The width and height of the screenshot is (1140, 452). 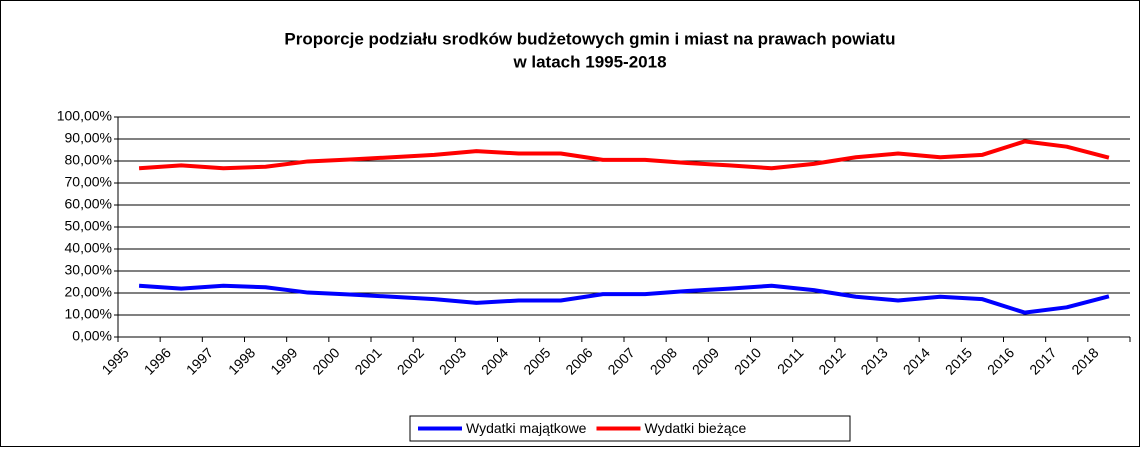 What do you see at coordinates (88, 226) in the screenshot?
I see `y-tick-label: 50,00%` at bounding box center [88, 226].